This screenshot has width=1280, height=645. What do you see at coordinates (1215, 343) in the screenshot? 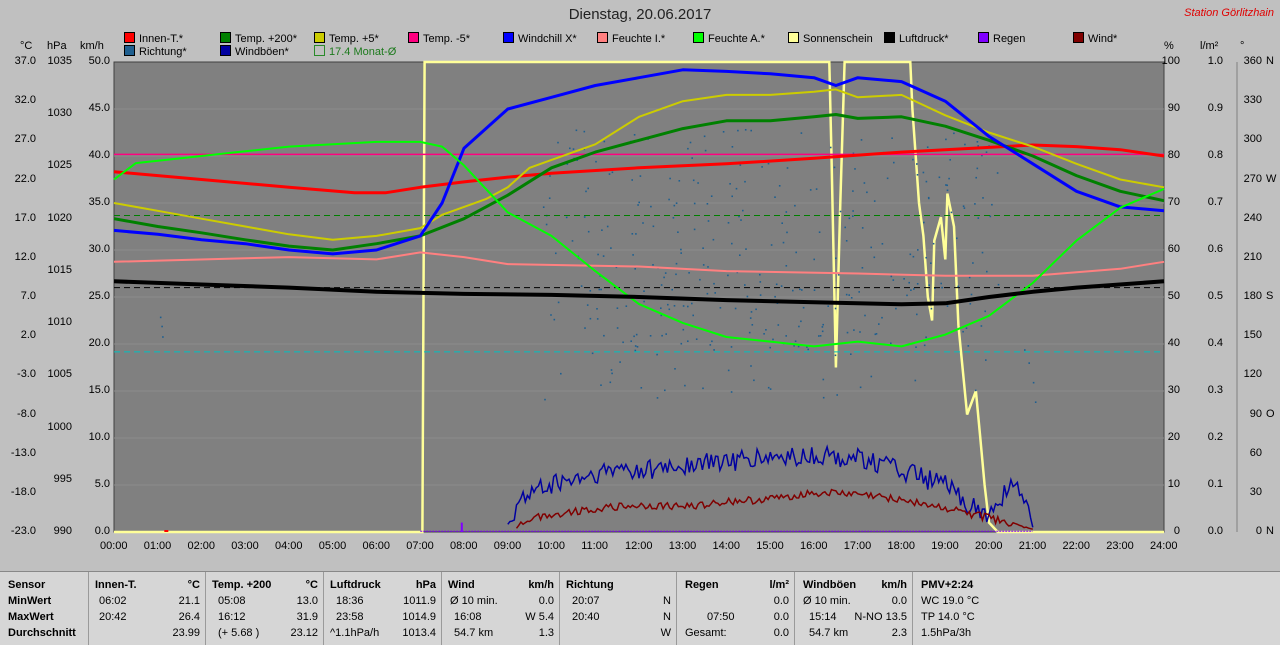
I see `rain-tick-label: 0.4` at bounding box center [1215, 343].